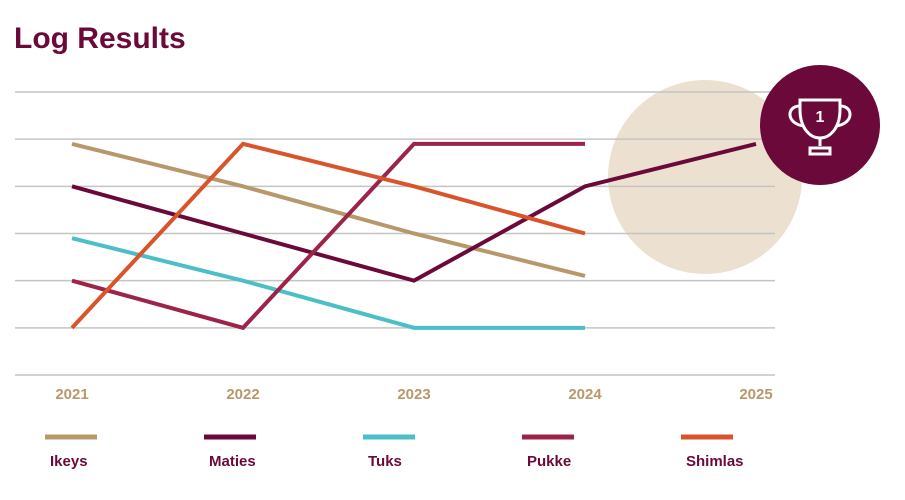  What do you see at coordinates (413, 394) in the screenshot?
I see `x-tick-label: 2023` at bounding box center [413, 394].